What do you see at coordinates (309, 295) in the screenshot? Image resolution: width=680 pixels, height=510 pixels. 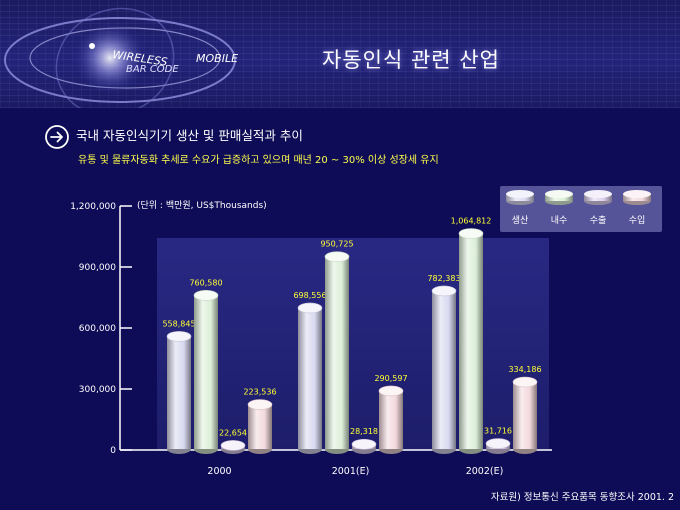 I see `data-label: 698,556` at bounding box center [309, 295].